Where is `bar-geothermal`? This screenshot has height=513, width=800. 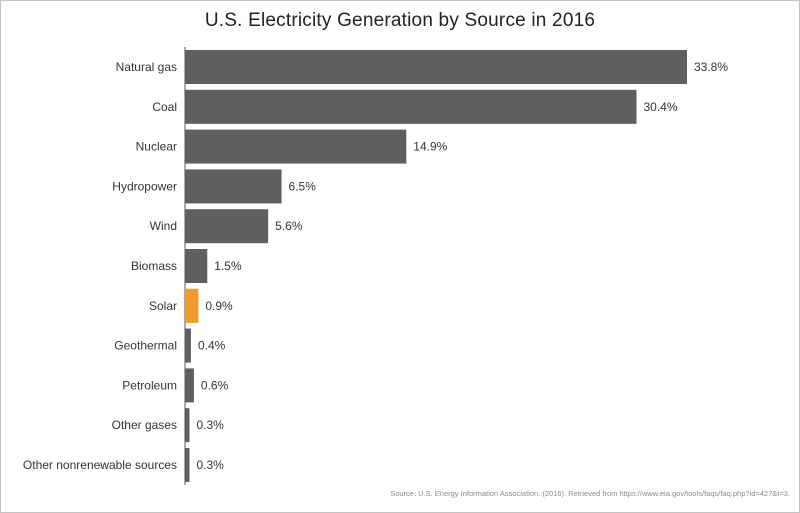
bar-geothermal is located at coordinates (188, 345).